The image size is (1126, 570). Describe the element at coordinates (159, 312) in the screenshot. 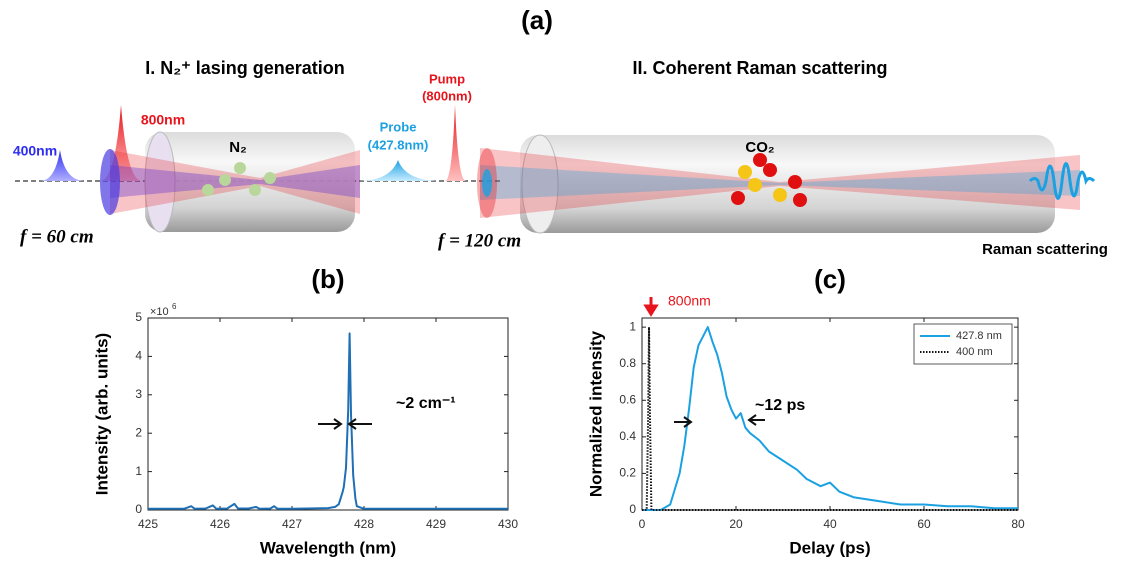

I see `y-multiplier: ×10` at that location.